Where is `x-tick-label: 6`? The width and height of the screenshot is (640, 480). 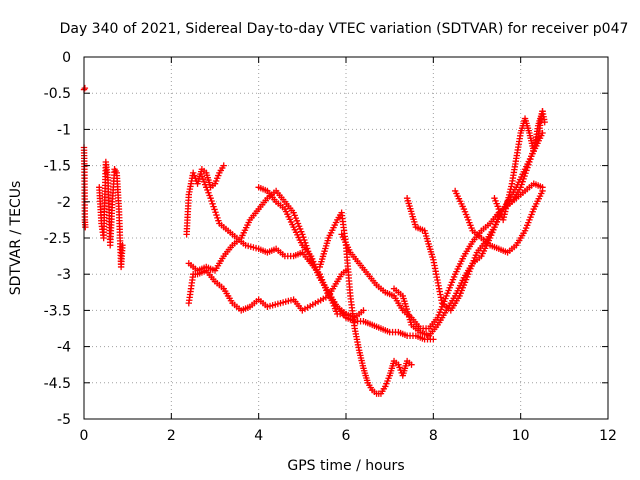 x-tick-label: 6 is located at coordinates (346, 436).